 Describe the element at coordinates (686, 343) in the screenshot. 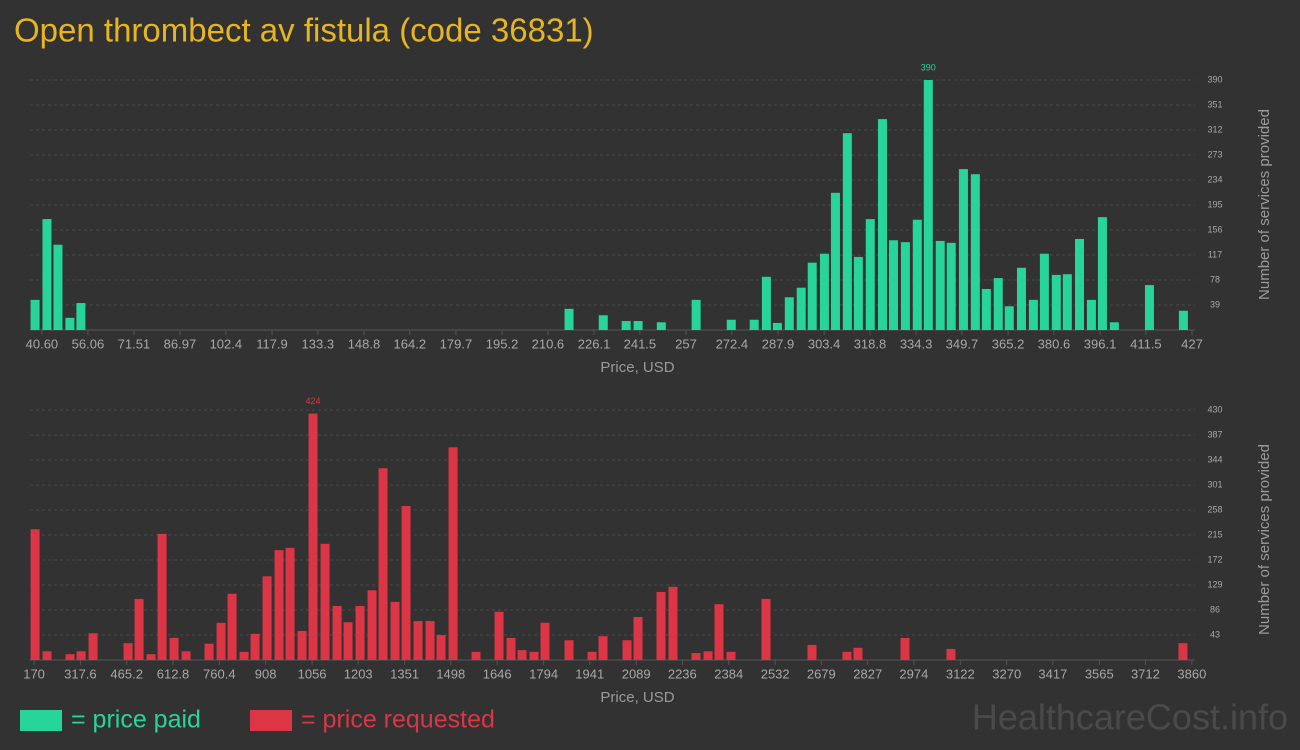

I see `x-tick-label: 257` at that location.